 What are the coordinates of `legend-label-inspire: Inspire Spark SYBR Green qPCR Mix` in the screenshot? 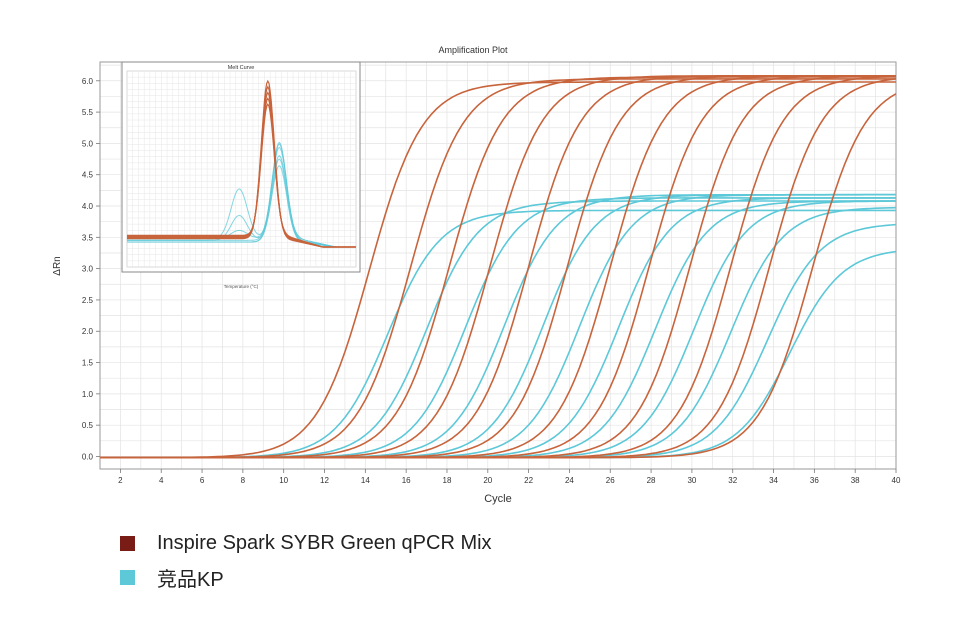 It's located at (324, 542).